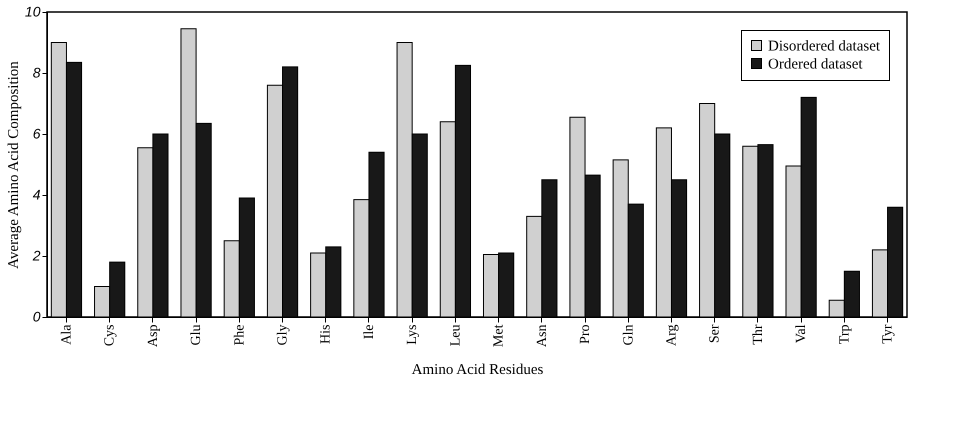  What do you see at coordinates (240, 335) in the screenshot?
I see `x-tick-label: Phe` at bounding box center [240, 335].